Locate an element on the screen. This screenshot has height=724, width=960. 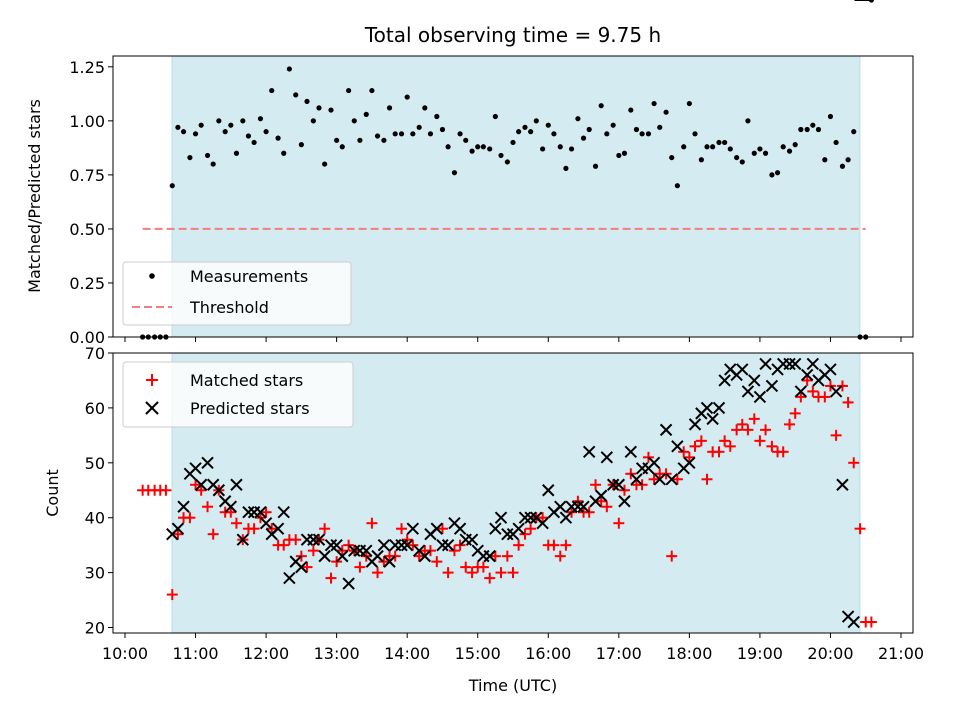
y-tick-label: 1.00 is located at coordinates (87, 121).